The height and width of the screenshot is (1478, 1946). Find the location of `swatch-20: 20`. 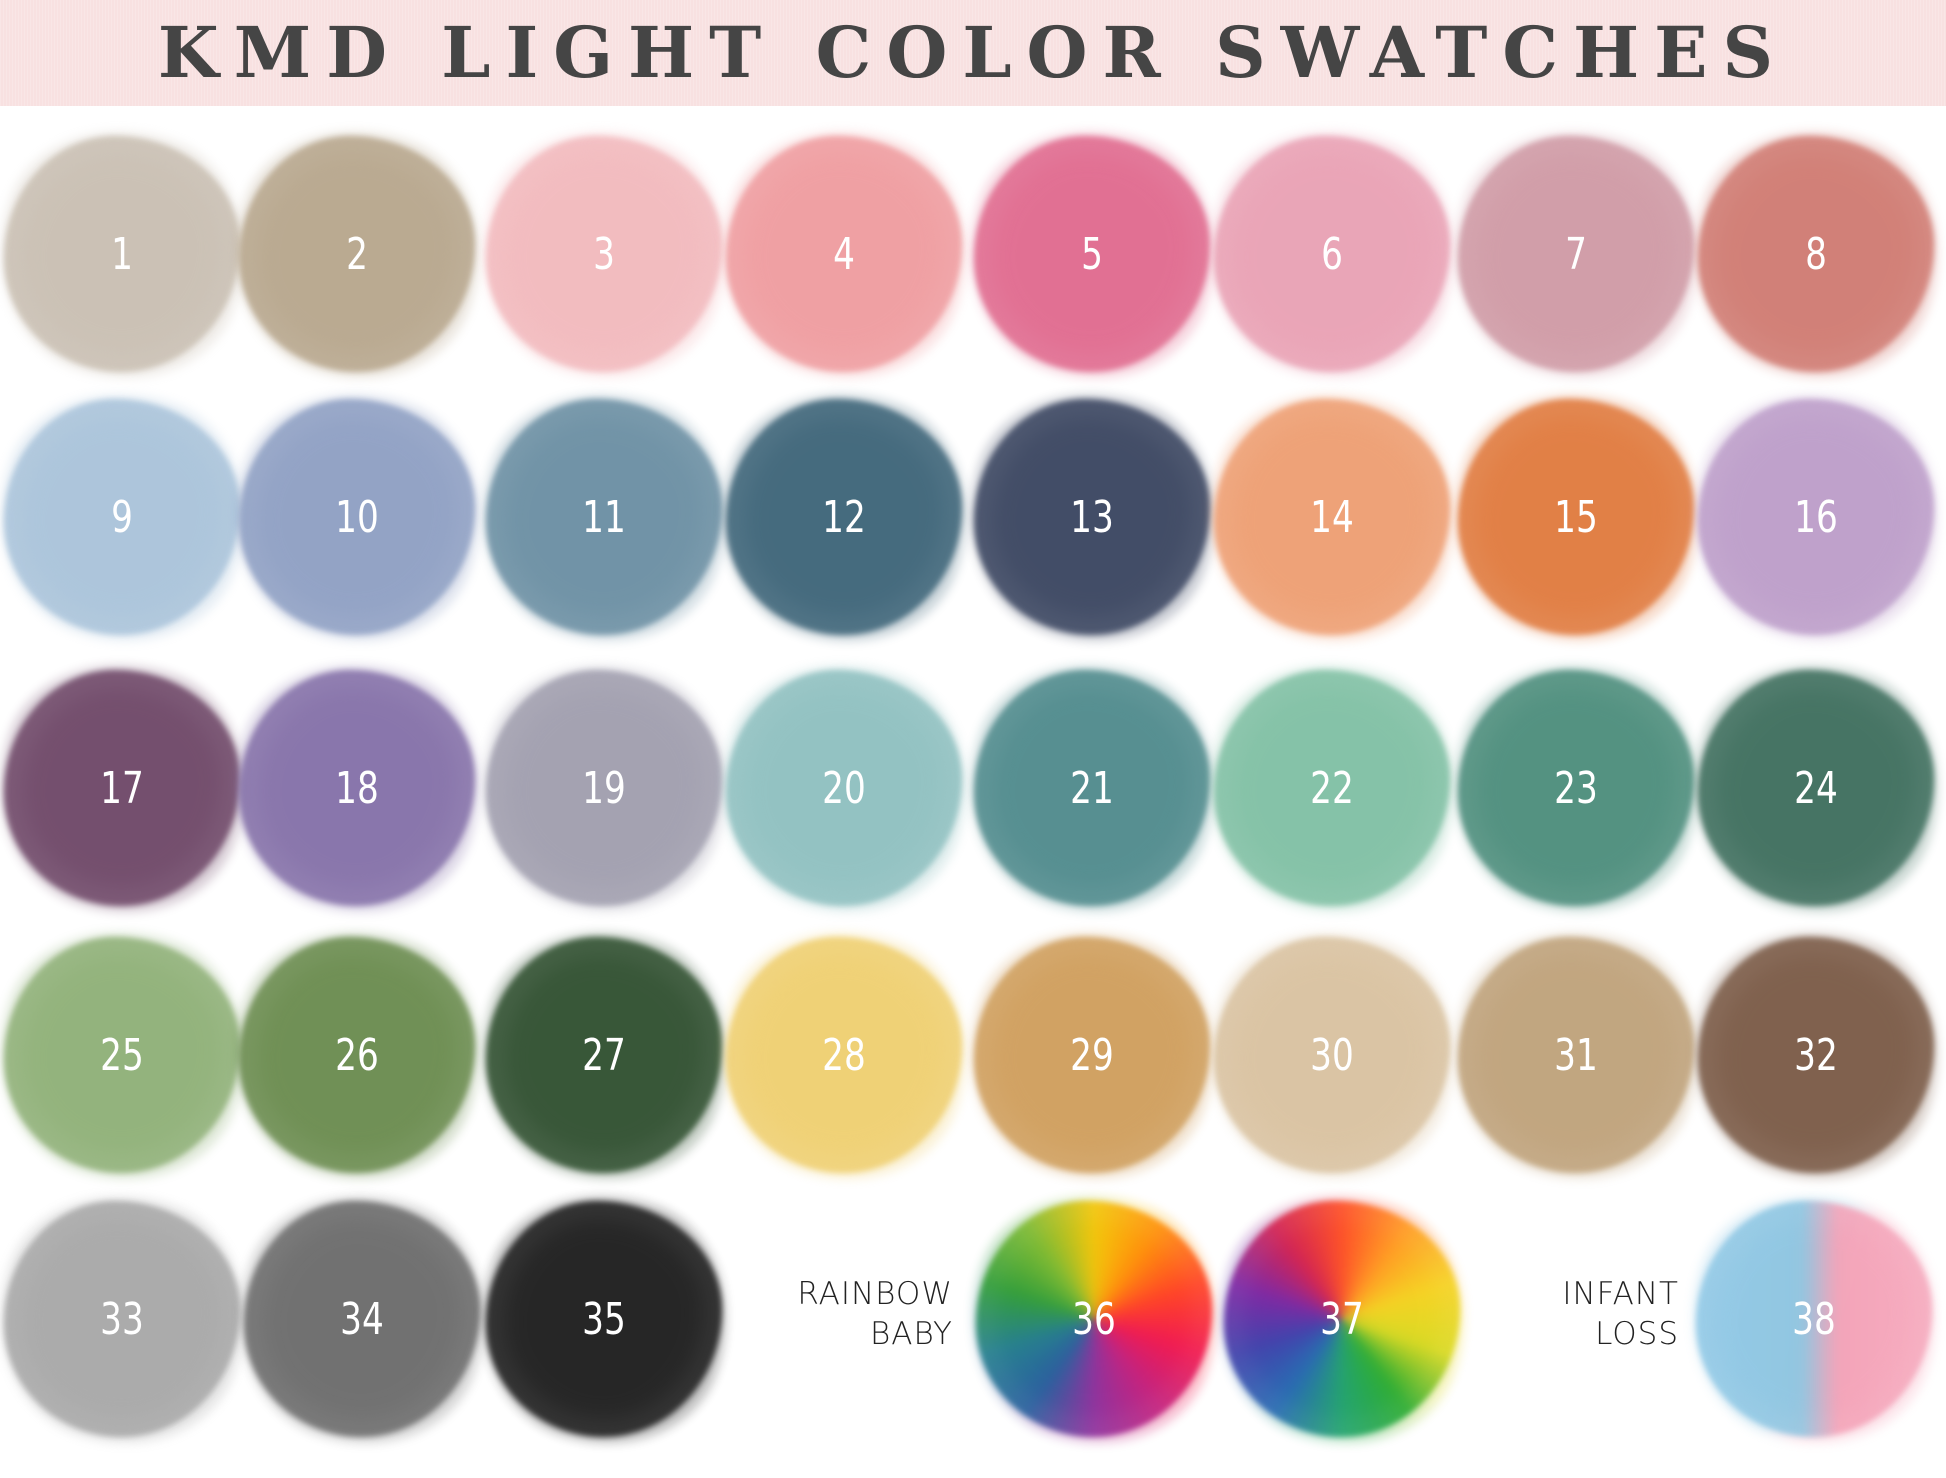

swatch-20: 20 is located at coordinates (844, 788).